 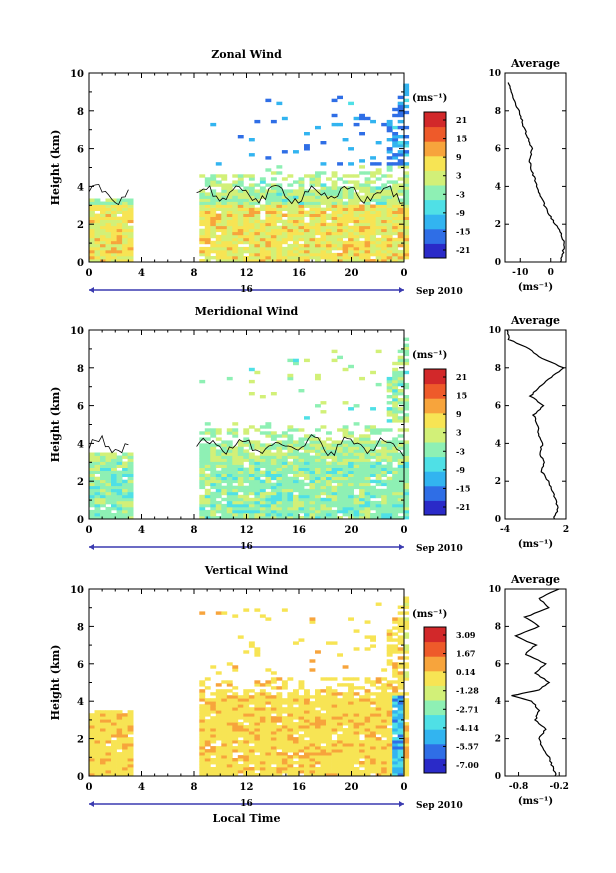 What do you see at coordinates (80, 740) in the screenshot?
I see `y-tick-label: 2` at bounding box center [80, 740].